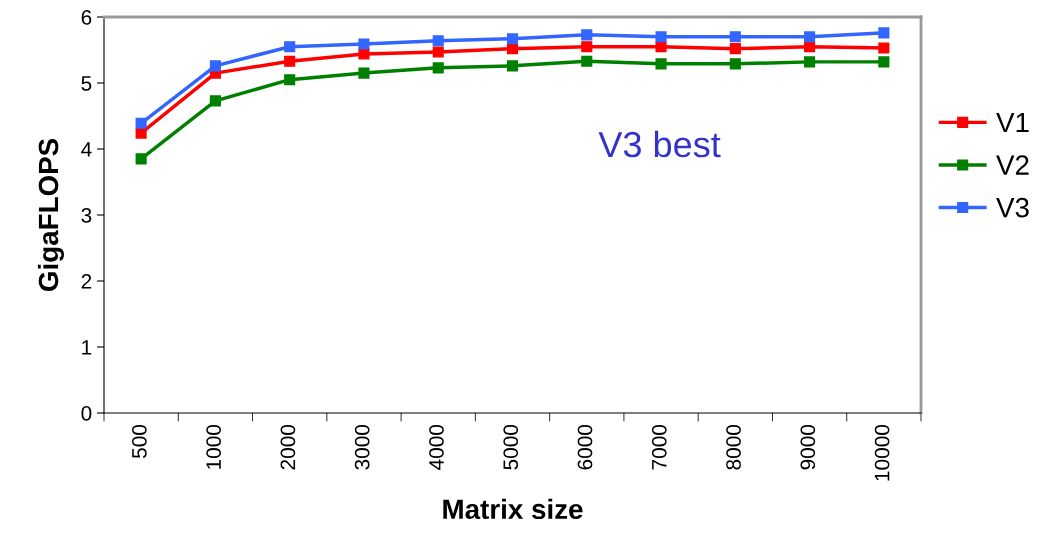 This screenshot has width=1059, height=560. I want to click on x-axis-title: Matrix size, so click(513, 509).